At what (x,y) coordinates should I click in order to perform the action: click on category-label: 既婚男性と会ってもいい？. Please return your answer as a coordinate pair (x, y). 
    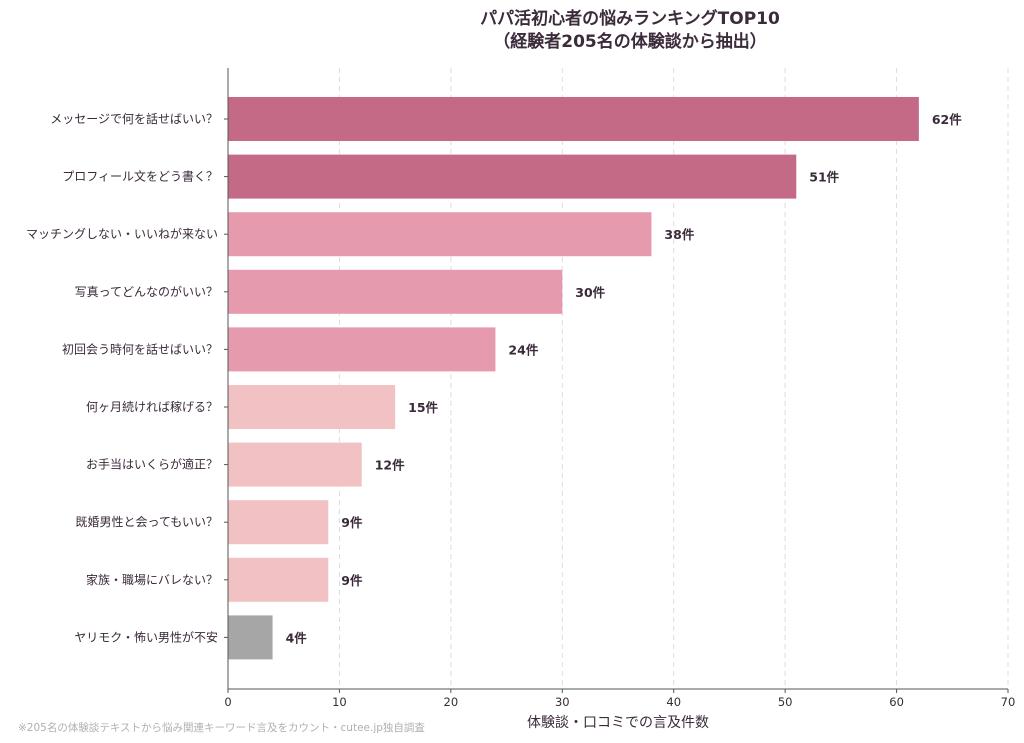
    Looking at the image, I should click on (146, 522).